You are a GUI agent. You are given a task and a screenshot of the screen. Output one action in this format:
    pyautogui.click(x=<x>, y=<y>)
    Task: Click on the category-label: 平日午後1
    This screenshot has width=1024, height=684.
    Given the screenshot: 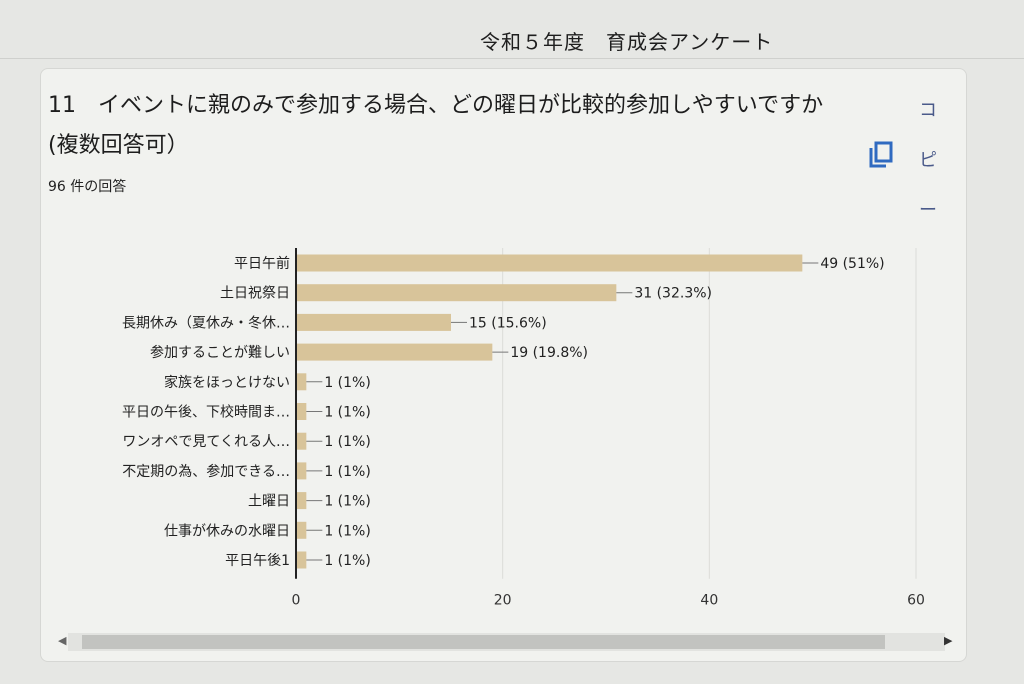 What is the action you would take?
    pyautogui.click(x=257, y=561)
    